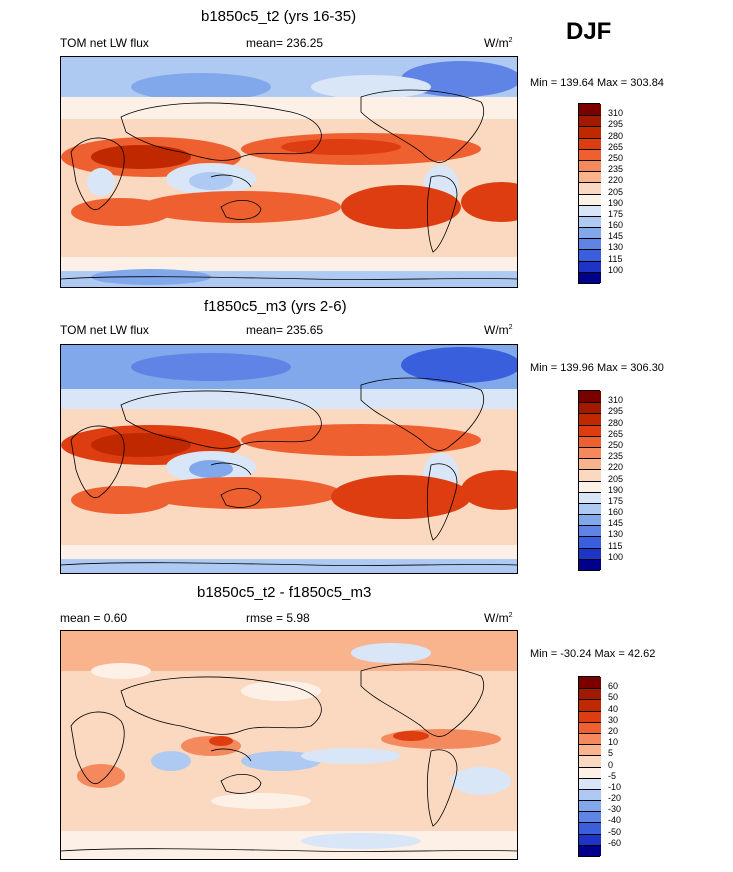 Image resolution: width=733 pixels, height=872 pixels. I want to click on panel2-colorbar, so click(589, 480).